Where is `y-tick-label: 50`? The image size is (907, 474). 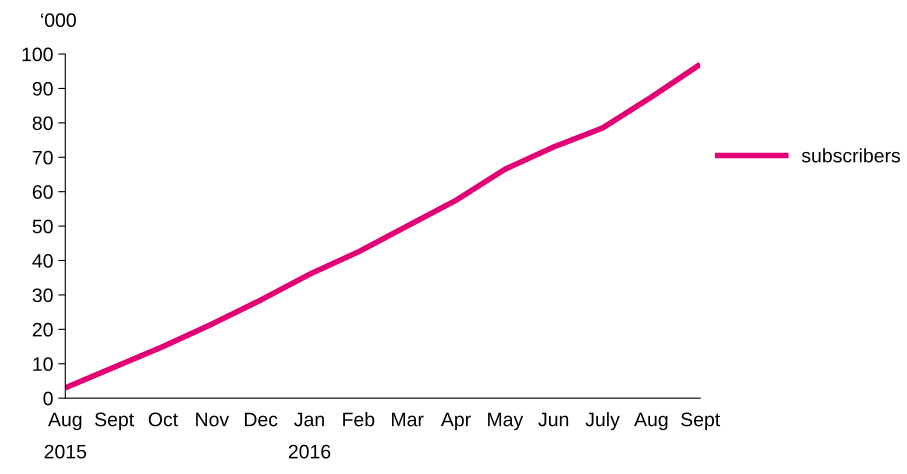
y-tick-label: 50 is located at coordinates (42, 227).